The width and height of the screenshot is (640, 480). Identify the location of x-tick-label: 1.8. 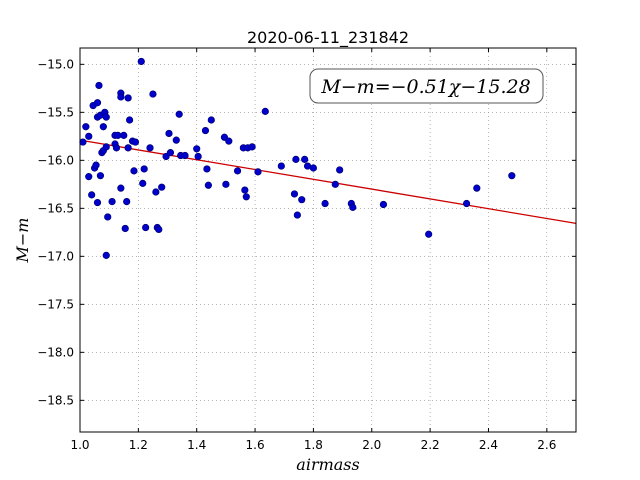
(313, 445).